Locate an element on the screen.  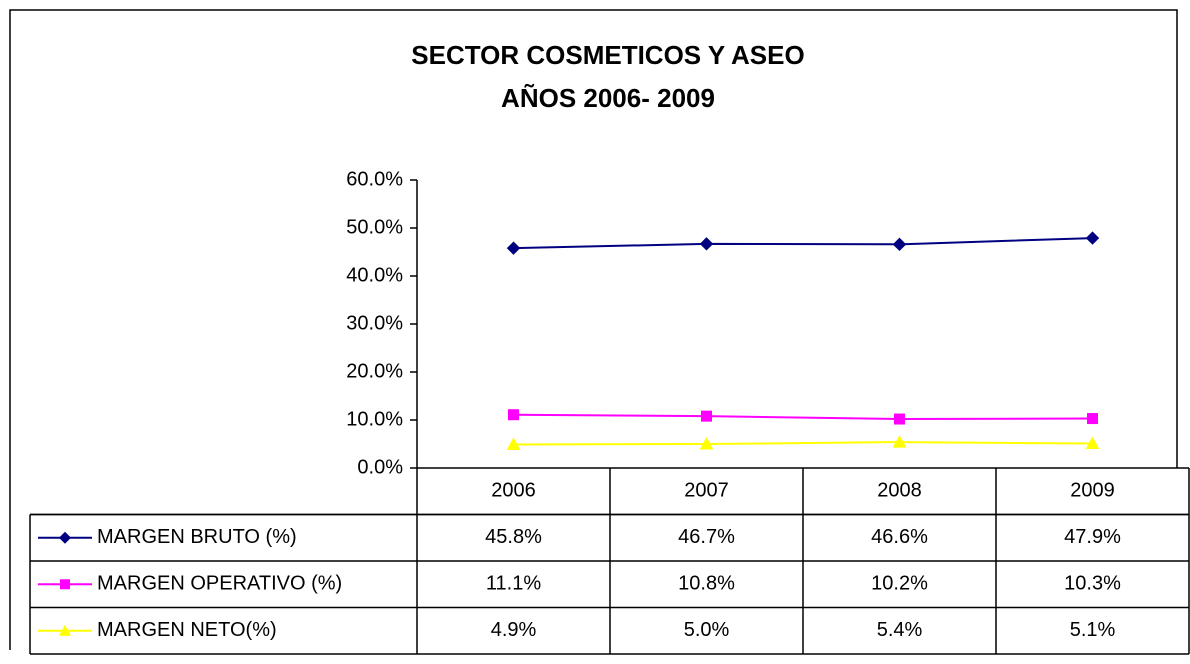
table-value: 47.9% is located at coordinates (1092, 537).